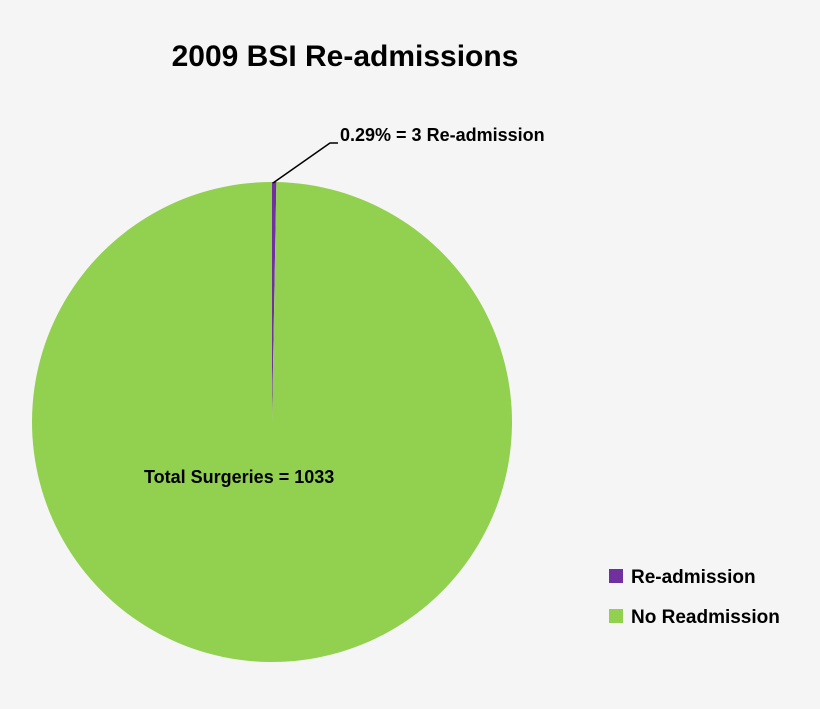  Describe the element at coordinates (442, 135) in the screenshot. I see `data-label-re-admission: 0.29% = 3 Re-admission` at that location.